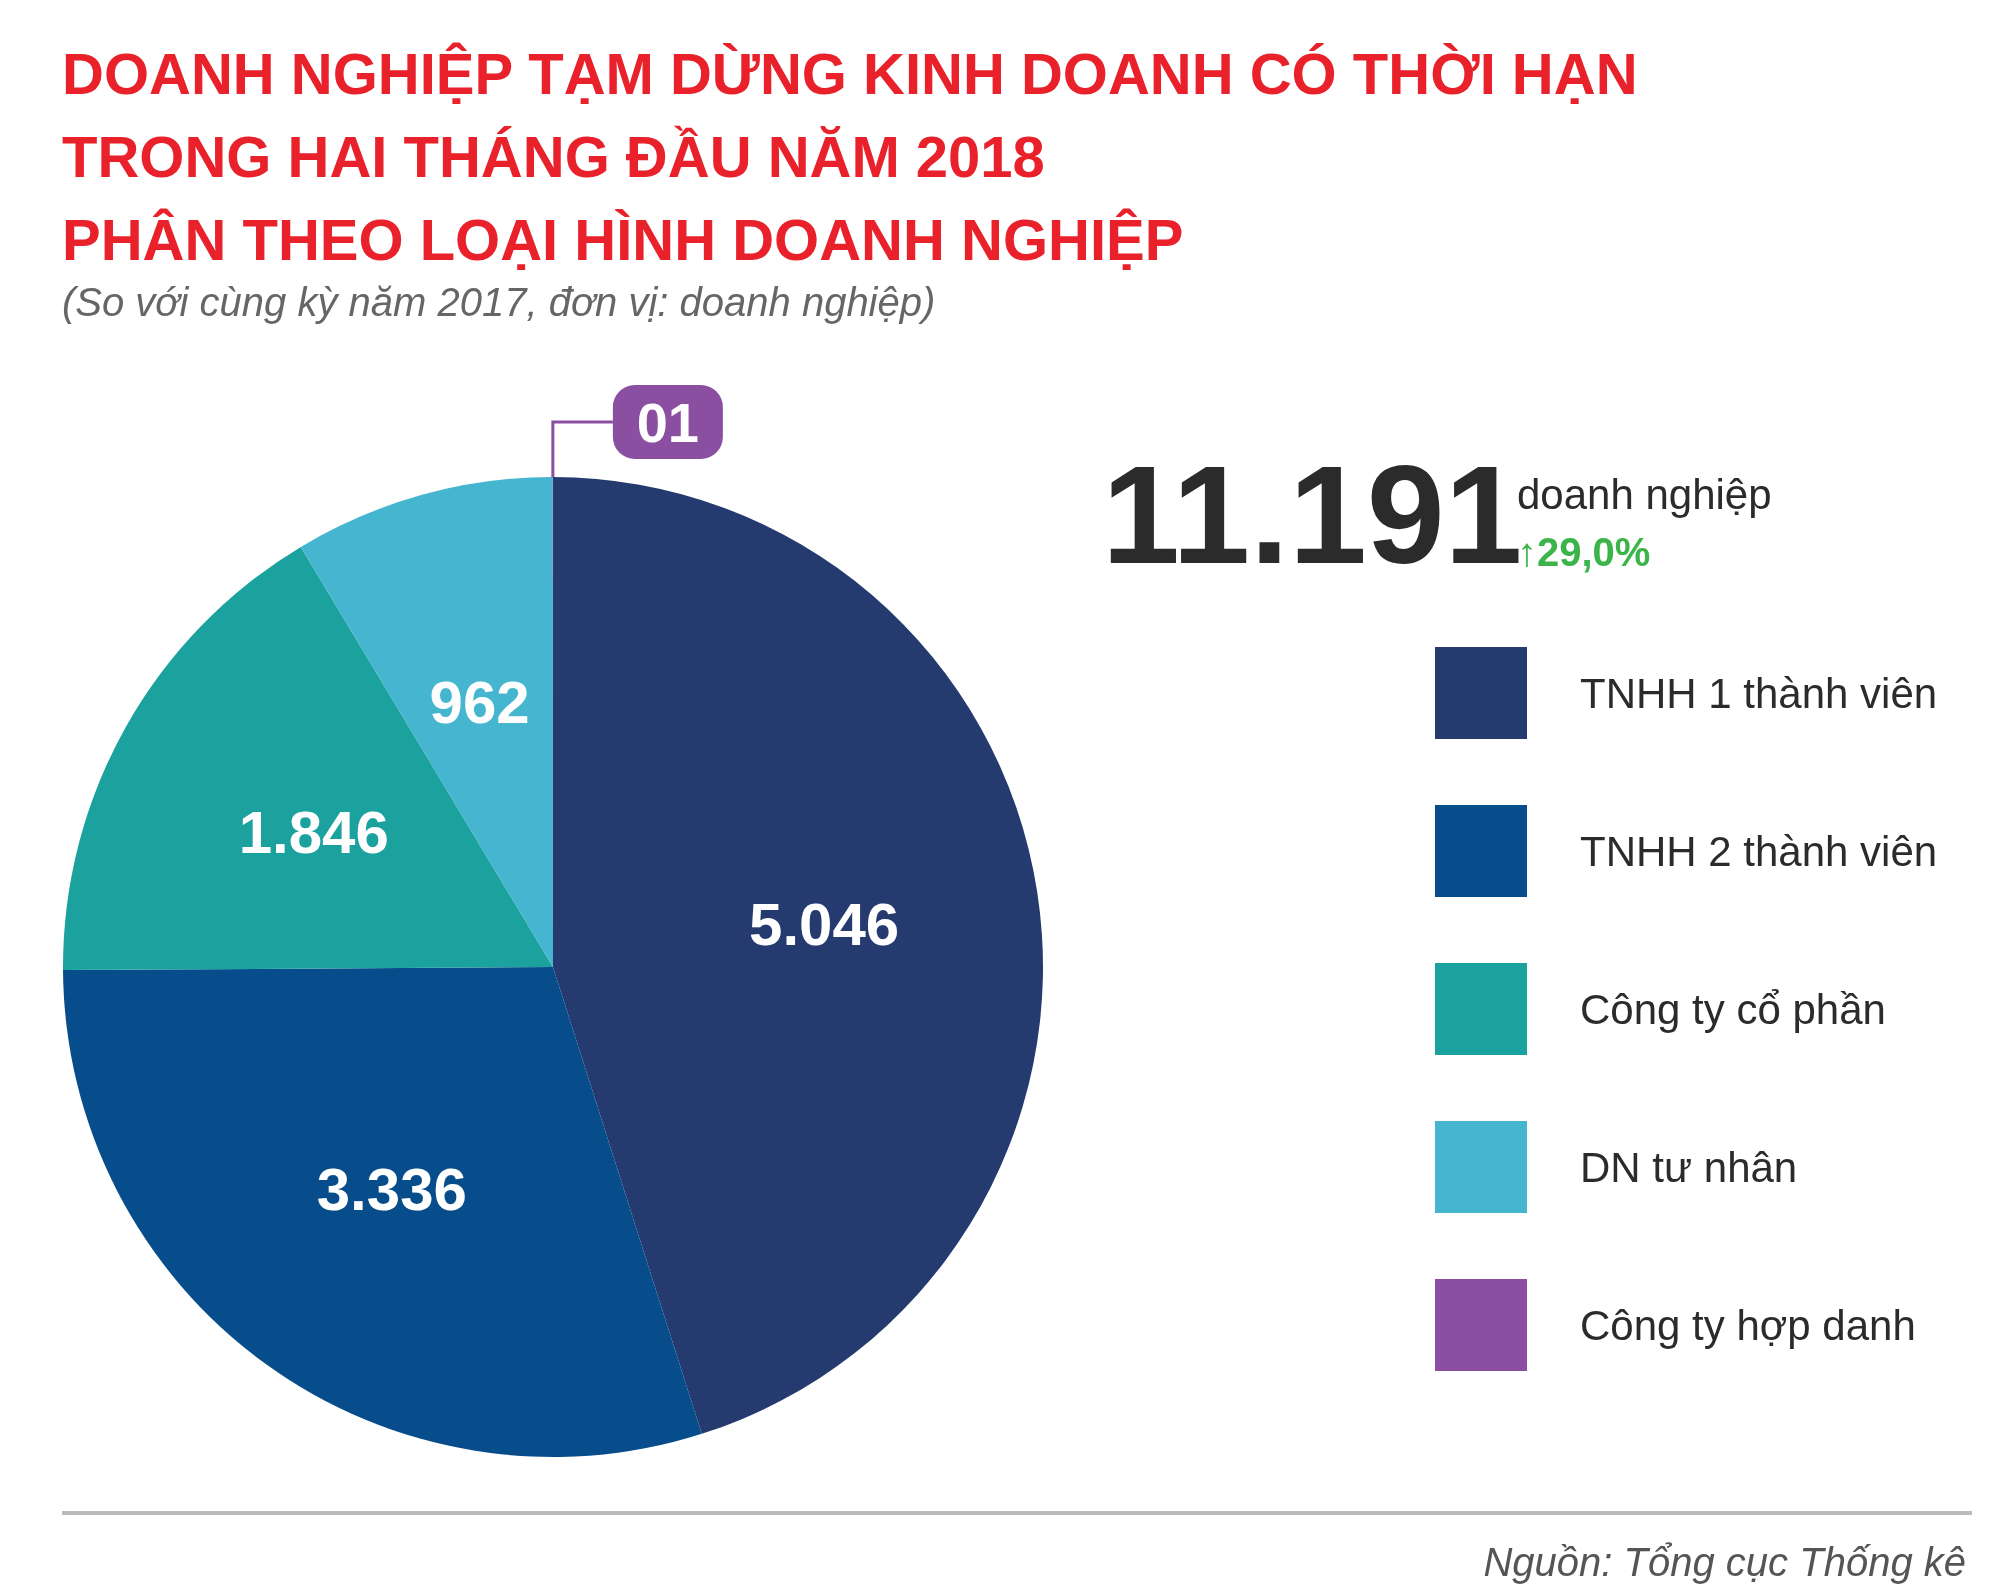 This screenshot has height=1594, width=2000. What do you see at coordinates (499, 302) in the screenshot?
I see `chart-subtitle: (So với cùng kỳ năm 2017, đơn vị: doanh nghiệp)` at bounding box center [499, 302].